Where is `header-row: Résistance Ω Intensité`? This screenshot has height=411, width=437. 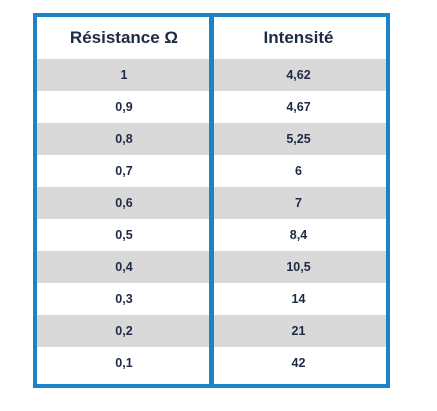
header-row: Résistance Ω Intensité is located at coordinates (211, 38).